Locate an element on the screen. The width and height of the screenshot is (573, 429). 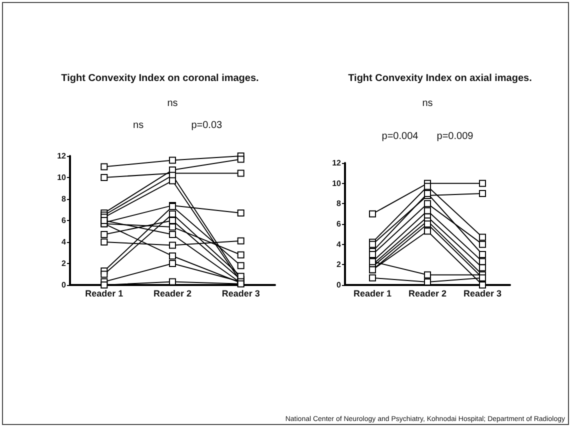
chart-title: Tight Convexity Index on axial images. is located at coordinates (440, 78).